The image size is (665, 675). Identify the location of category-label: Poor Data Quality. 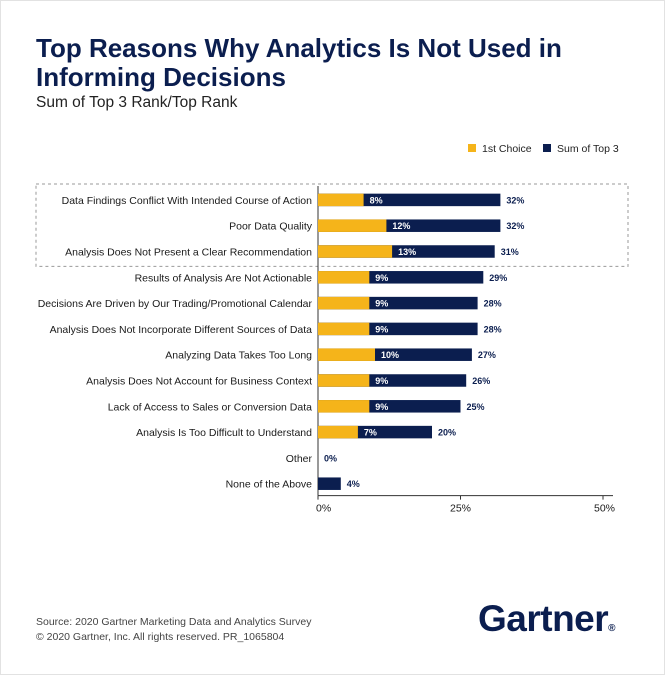
(271, 227).